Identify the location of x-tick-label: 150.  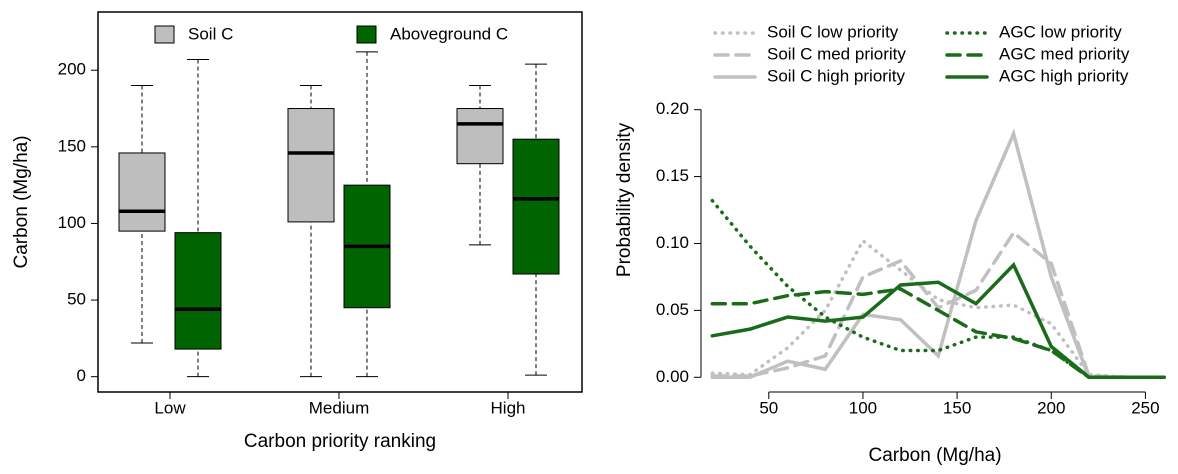
(957, 407).